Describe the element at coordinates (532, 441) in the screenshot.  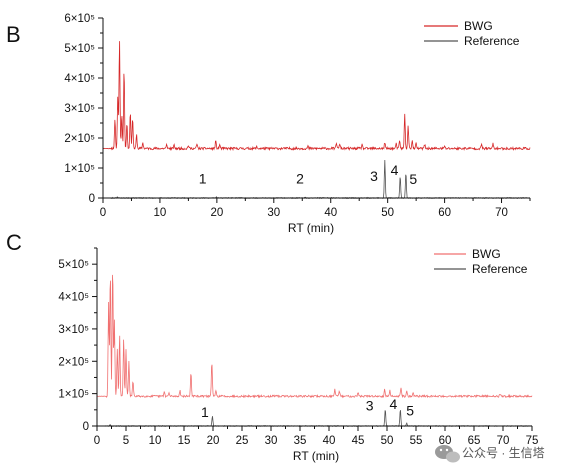
I see `x-tick-label: 75` at that location.